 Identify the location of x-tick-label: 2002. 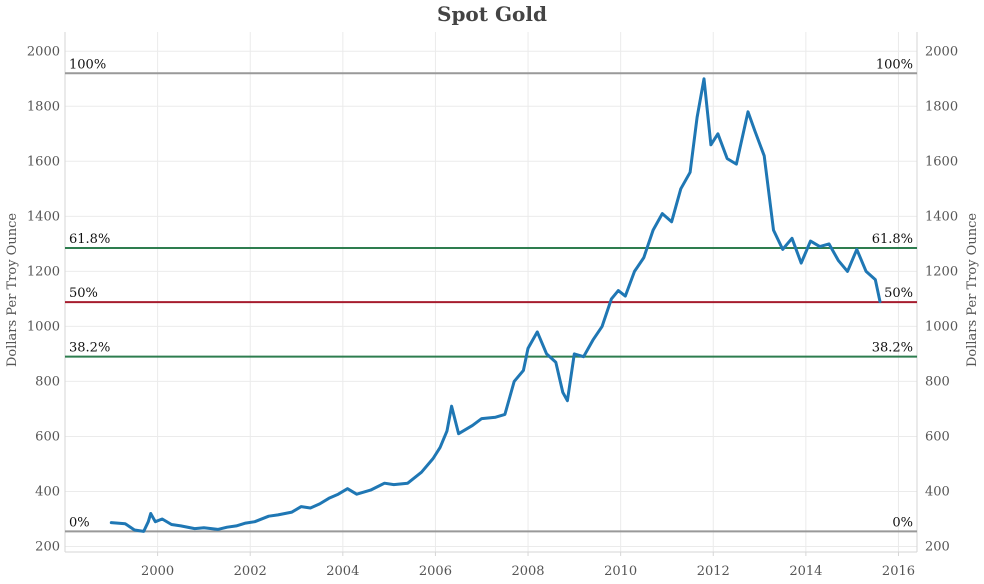
(250, 571).